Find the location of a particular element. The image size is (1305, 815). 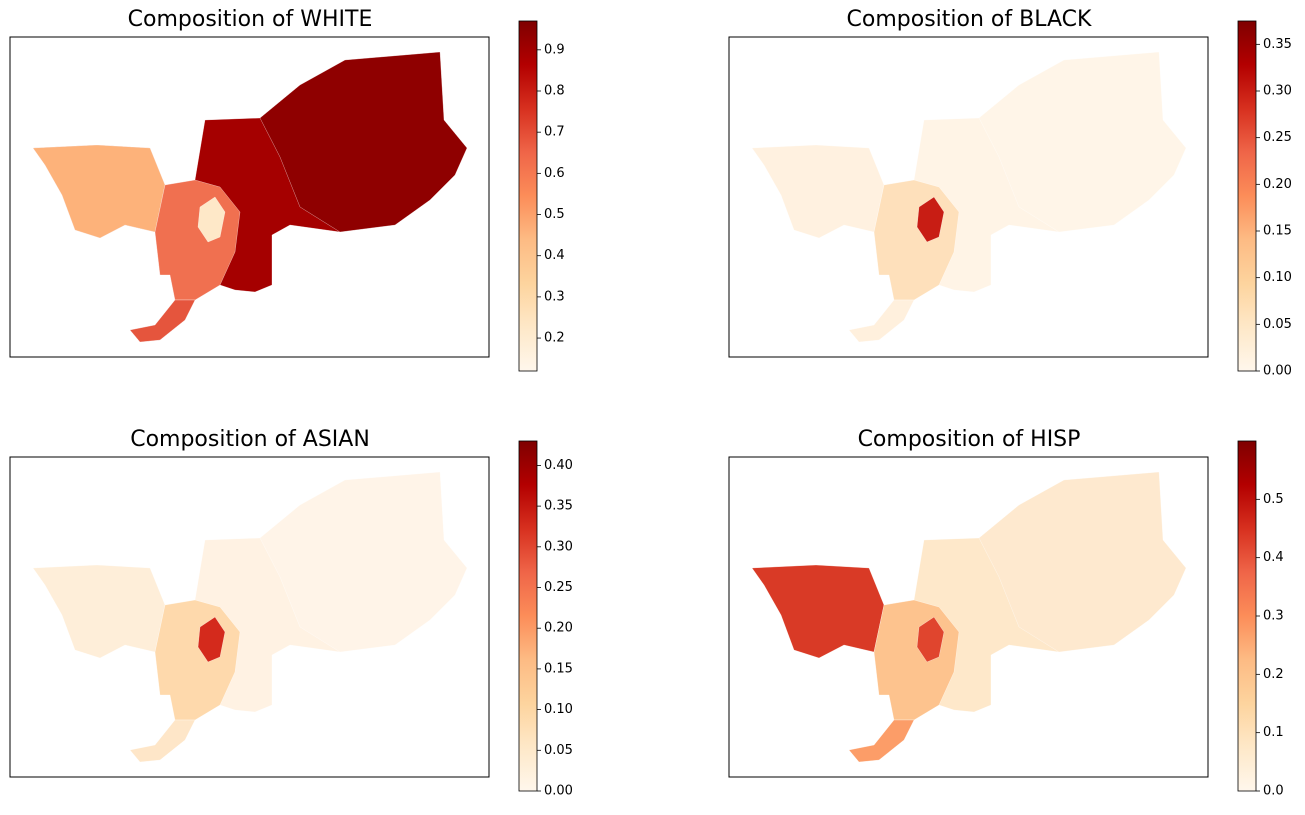

colorbar-tick-label: 0.8 is located at coordinates (554, 91).